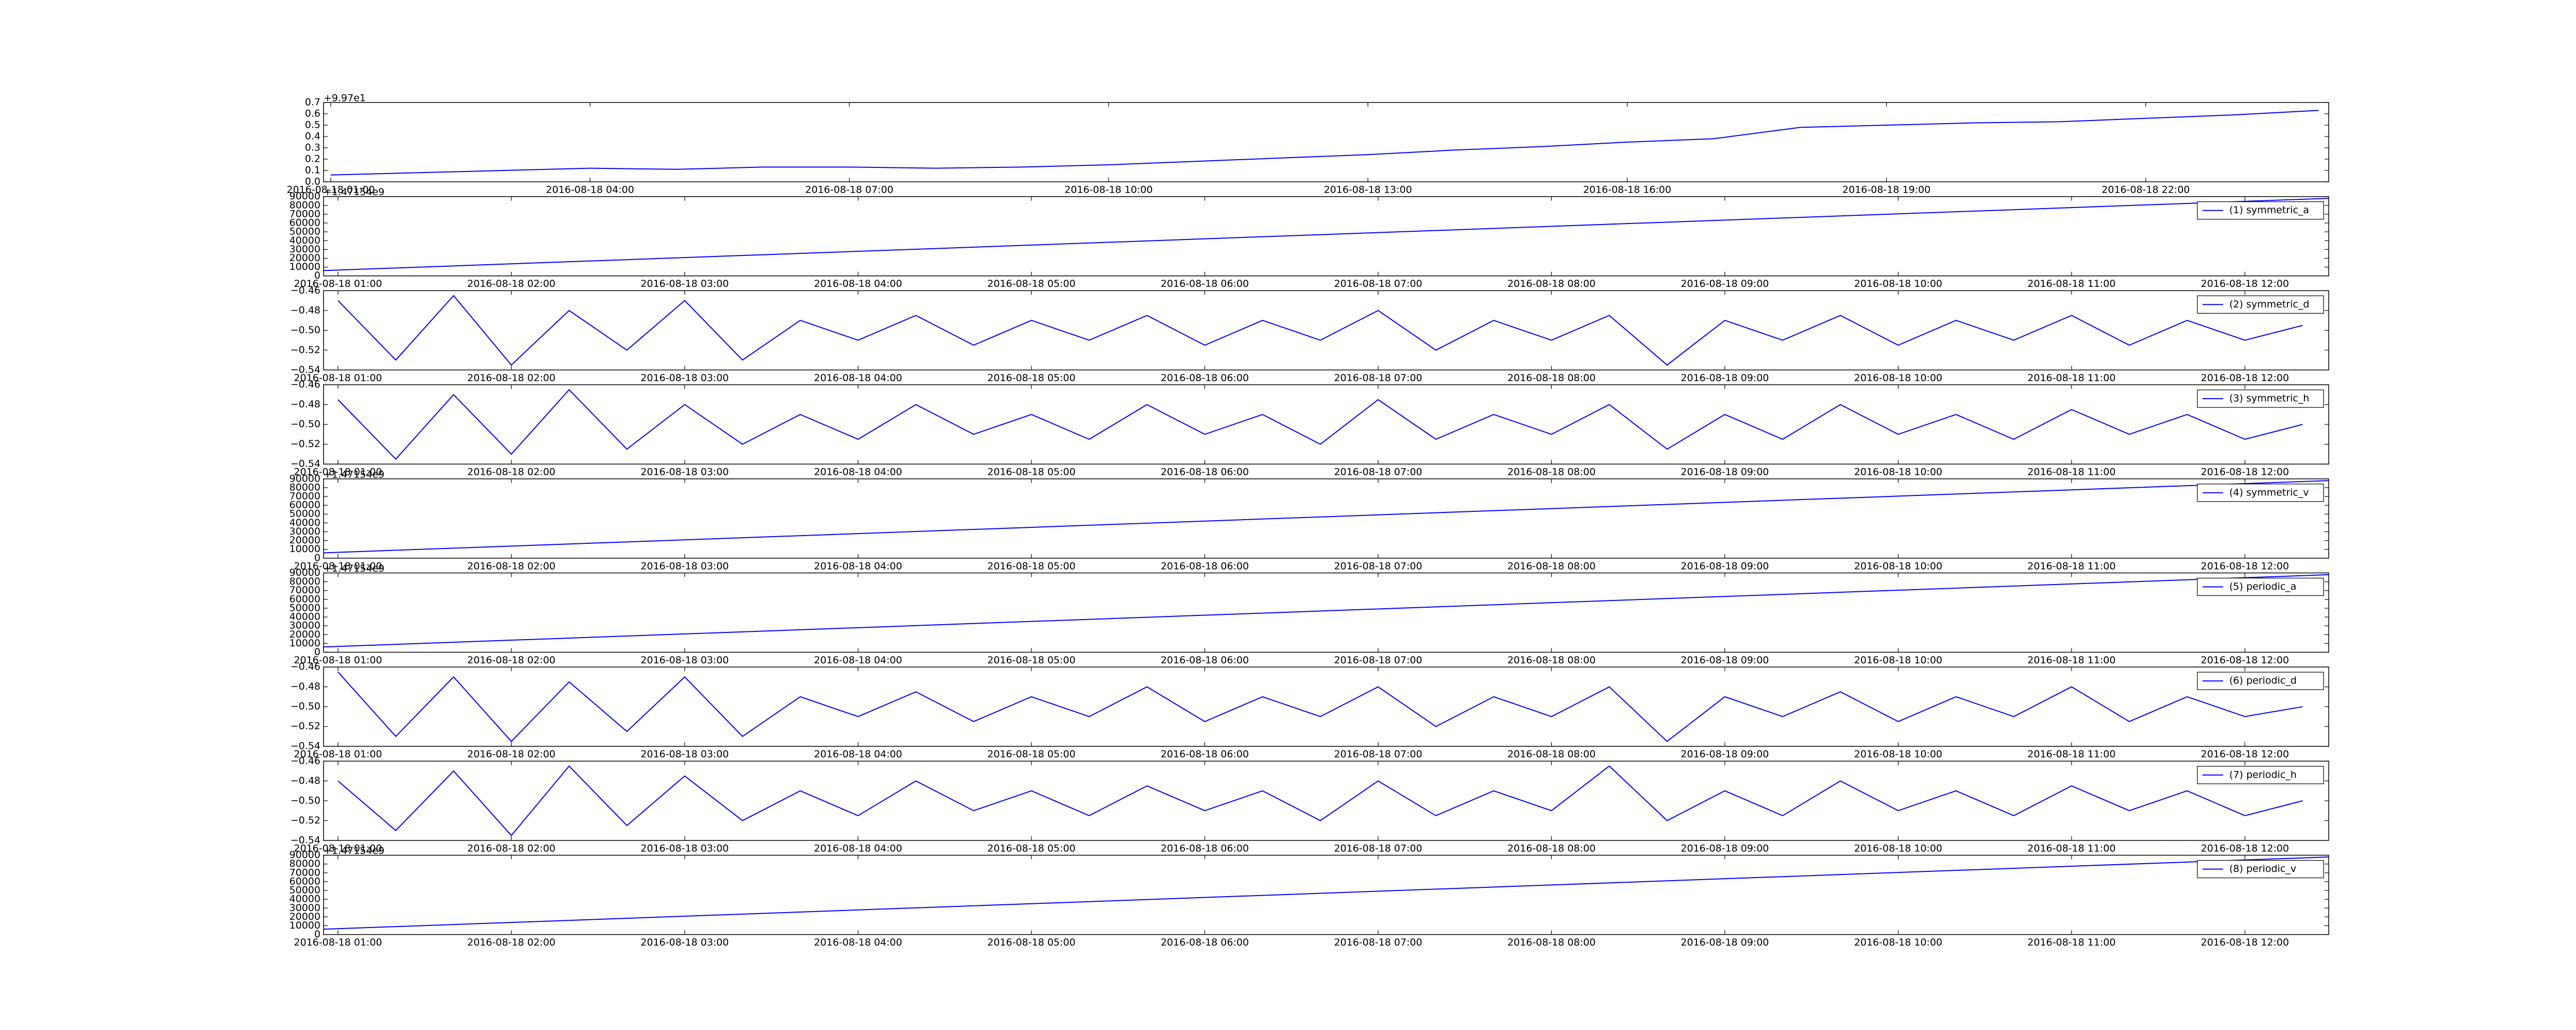 This screenshot has width=2576, height=1030. I want to click on y-tick-label: 60000, so click(305, 506).